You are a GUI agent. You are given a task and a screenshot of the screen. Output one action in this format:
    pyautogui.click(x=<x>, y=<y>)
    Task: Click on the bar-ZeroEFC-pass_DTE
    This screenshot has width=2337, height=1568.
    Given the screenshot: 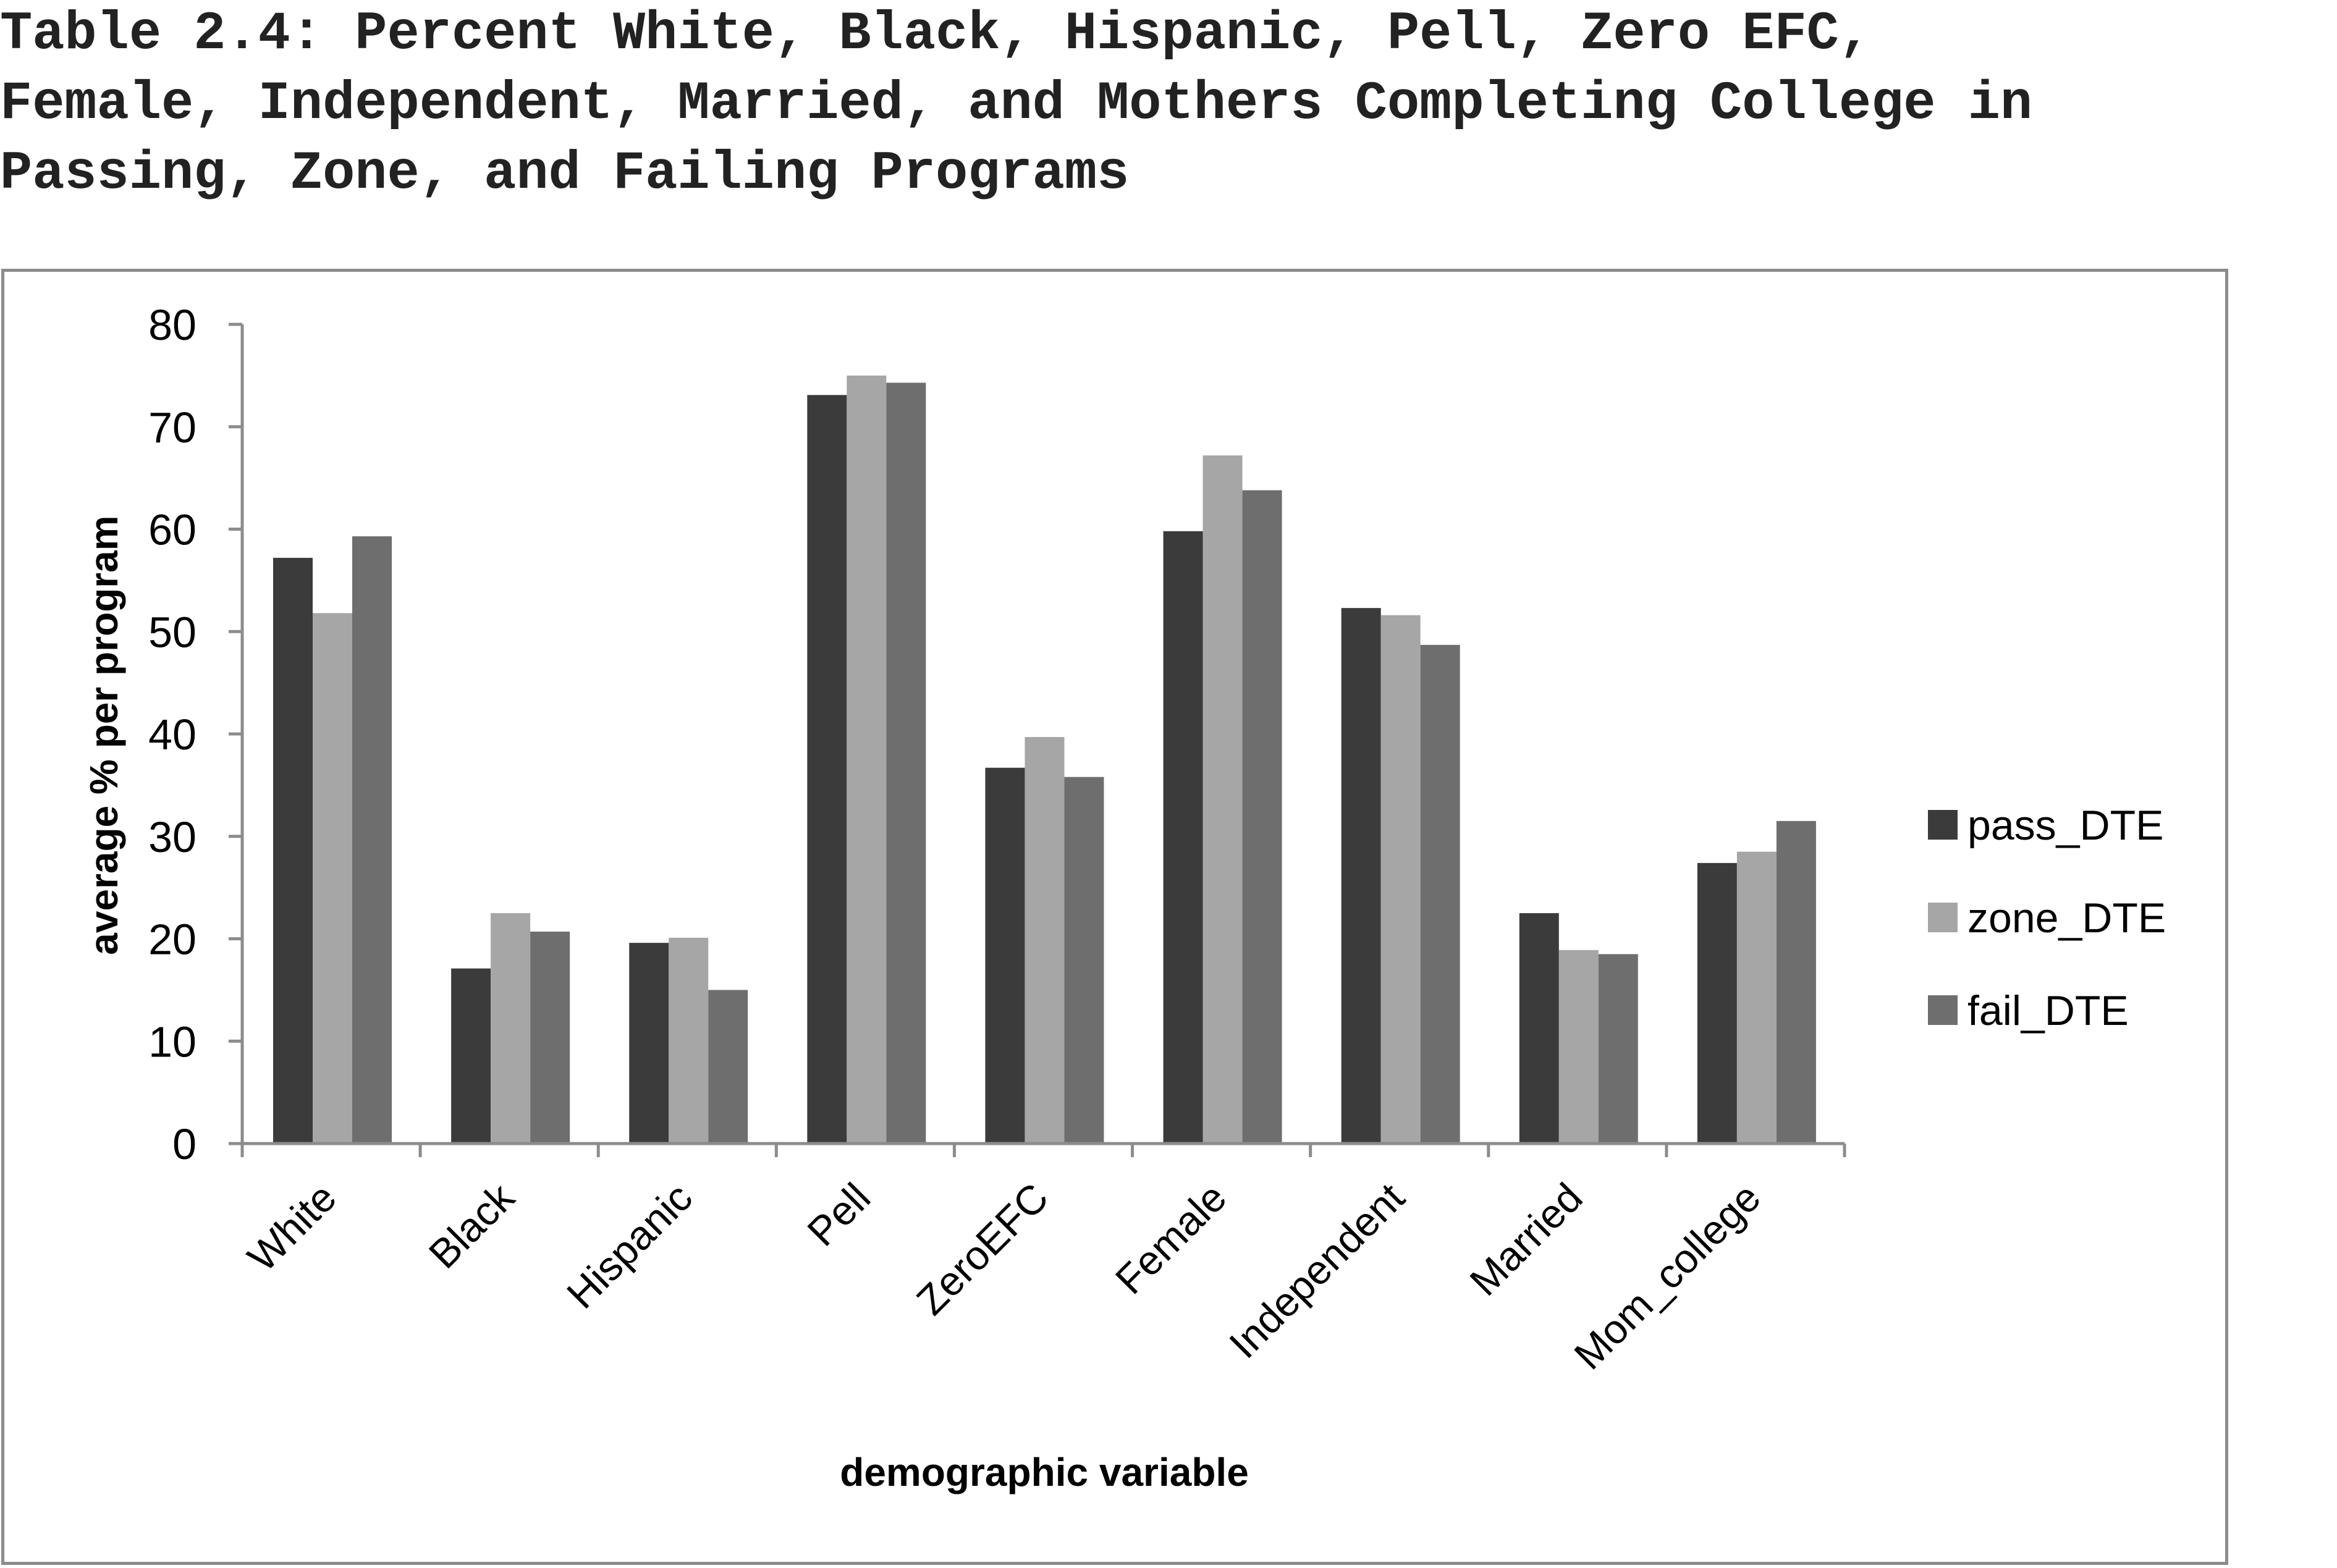 What is the action you would take?
    pyautogui.click(x=1005, y=955)
    